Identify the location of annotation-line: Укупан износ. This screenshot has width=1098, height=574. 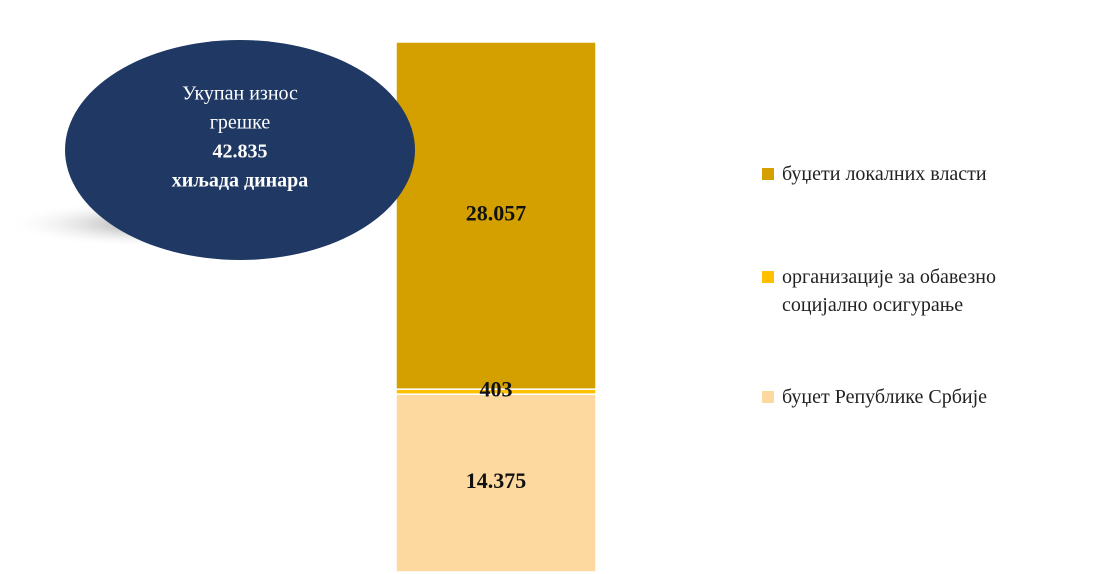
(240, 94).